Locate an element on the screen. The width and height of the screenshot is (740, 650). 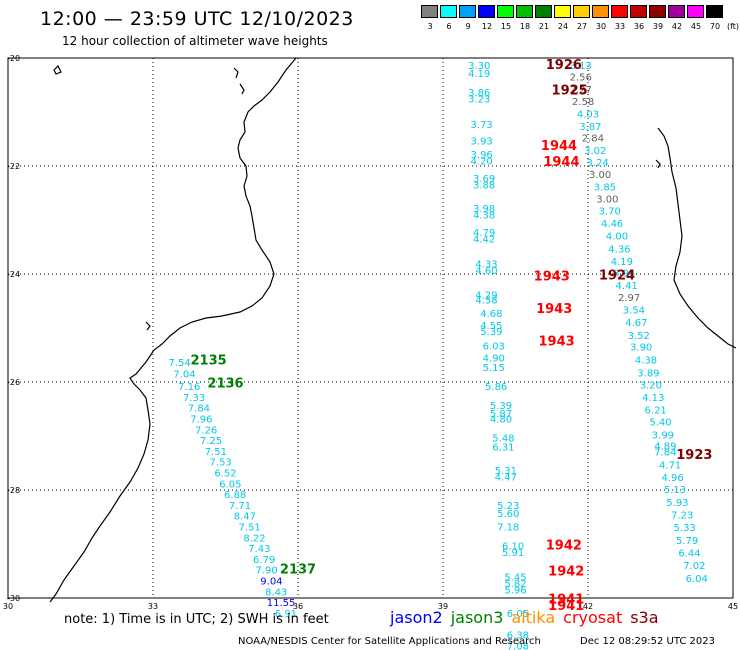
wave-height-value: 6.03 is located at coordinates (494, 347).